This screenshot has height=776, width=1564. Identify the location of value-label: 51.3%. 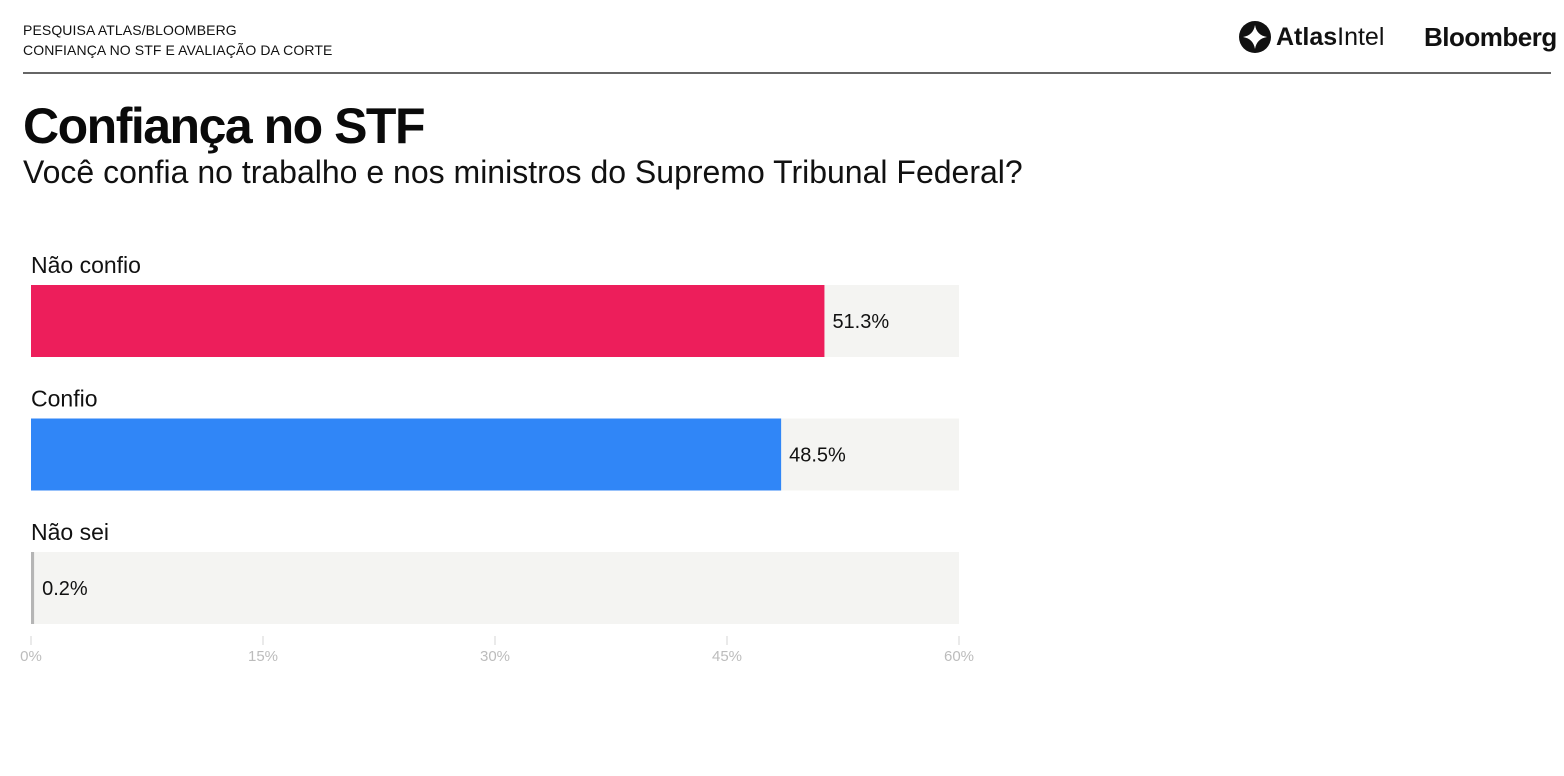
(860, 322).